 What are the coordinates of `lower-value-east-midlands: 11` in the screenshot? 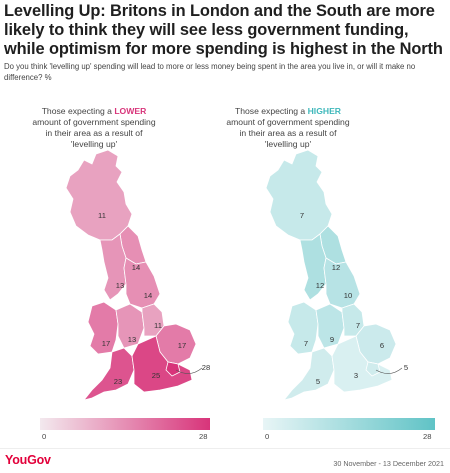 It's located at (158, 325).